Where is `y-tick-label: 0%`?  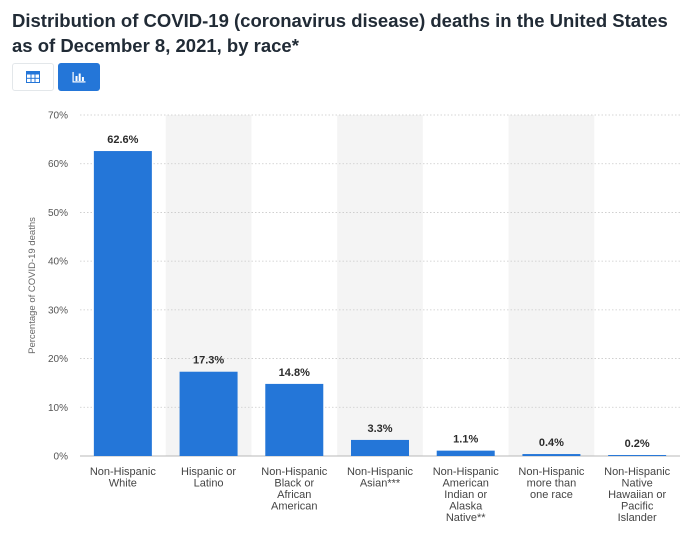 y-tick-label: 0% is located at coordinates (61, 457).